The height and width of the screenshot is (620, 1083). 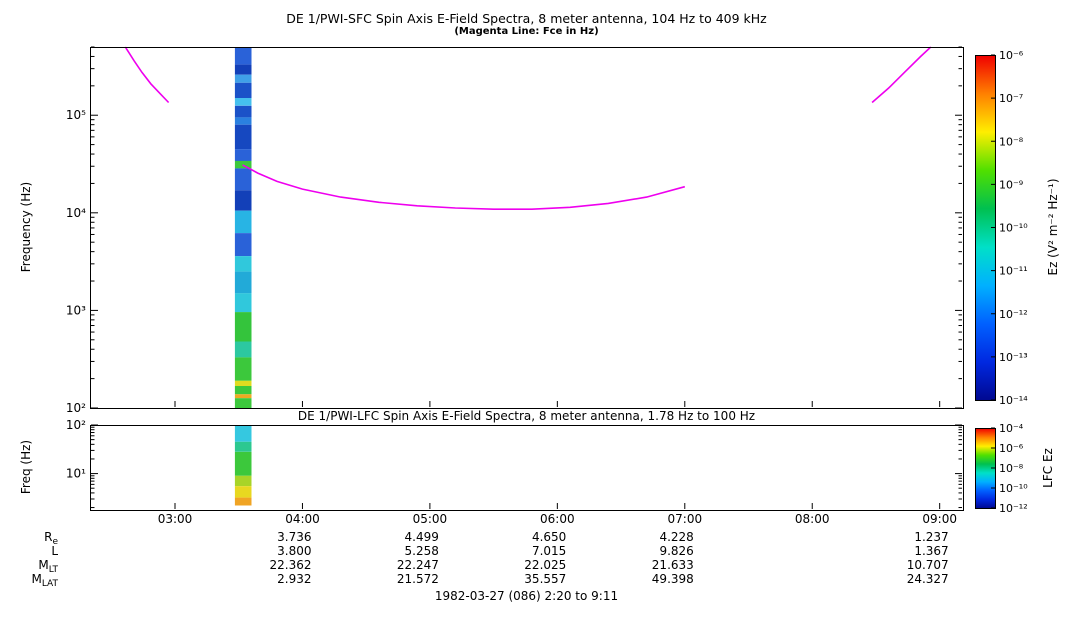 What do you see at coordinates (430, 519) in the screenshot?
I see `x-tick-label: 05:00` at bounding box center [430, 519].